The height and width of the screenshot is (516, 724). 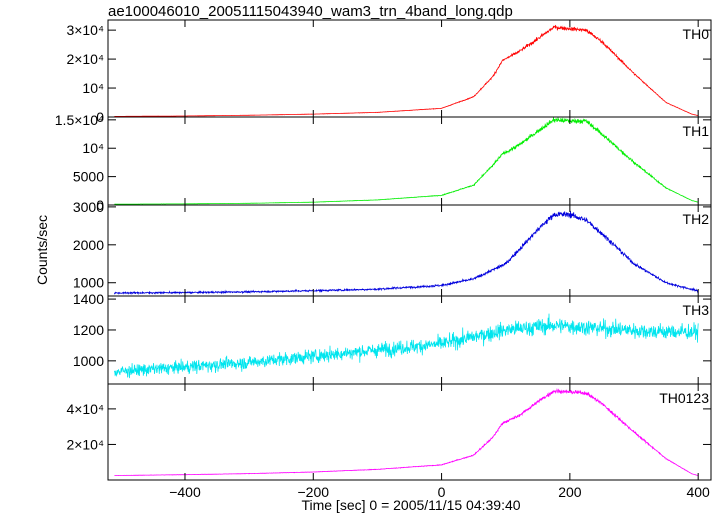 What do you see at coordinates (185, 492) in the screenshot?
I see `x-tick-label: −400` at bounding box center [185, 492].